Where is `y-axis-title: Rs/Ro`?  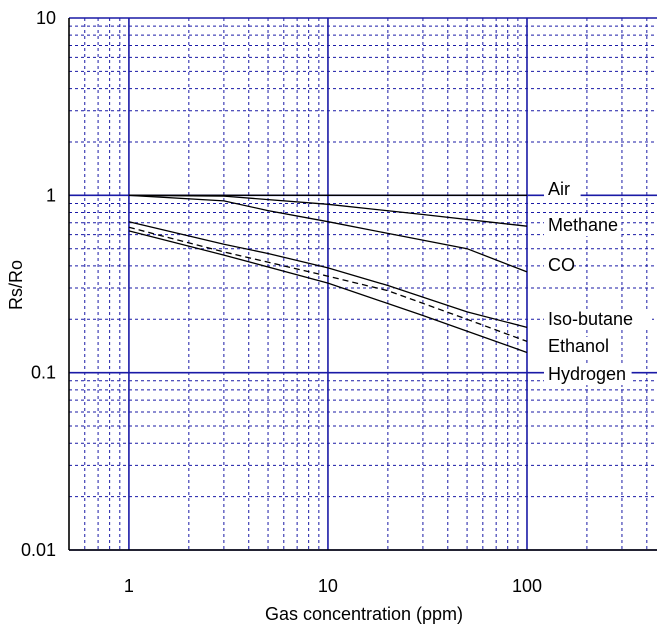
y-axis-title: Rs/Ro is located at coordinates (16, 285).